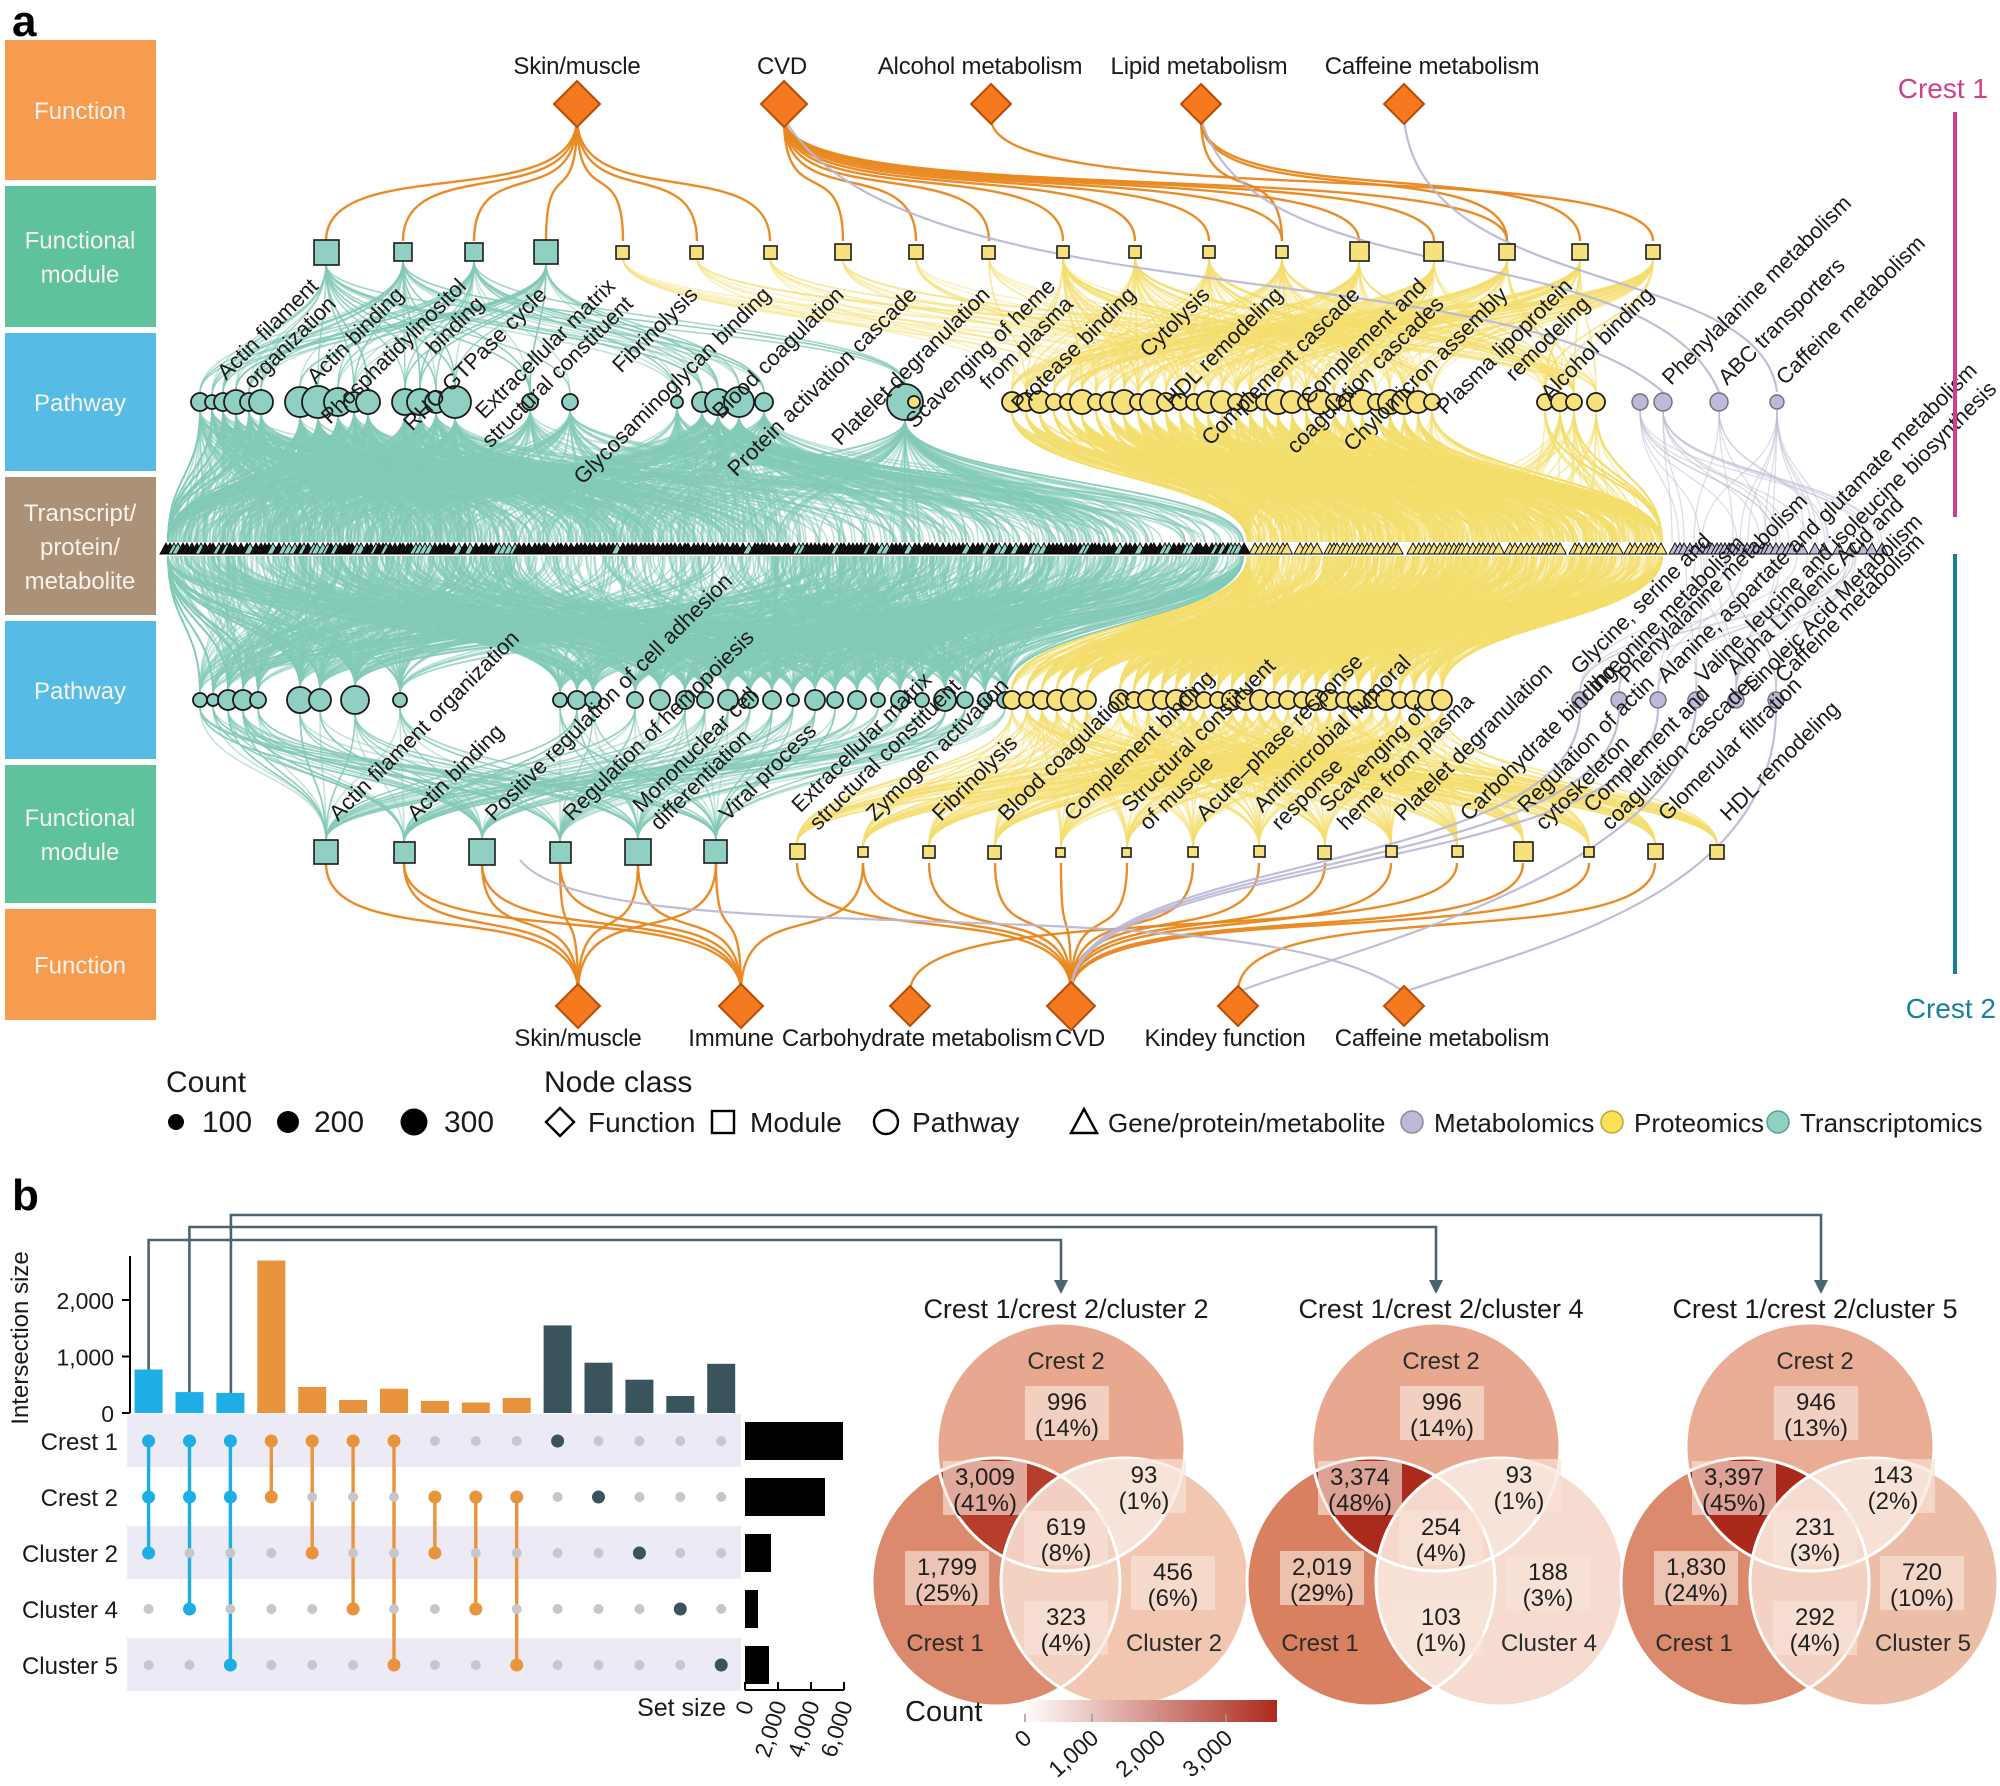  Describe the element at coordinates (1065, 1309) in the screenshot. I see `svg-text: Crest 1/crest 2/cluster 2` at that location.